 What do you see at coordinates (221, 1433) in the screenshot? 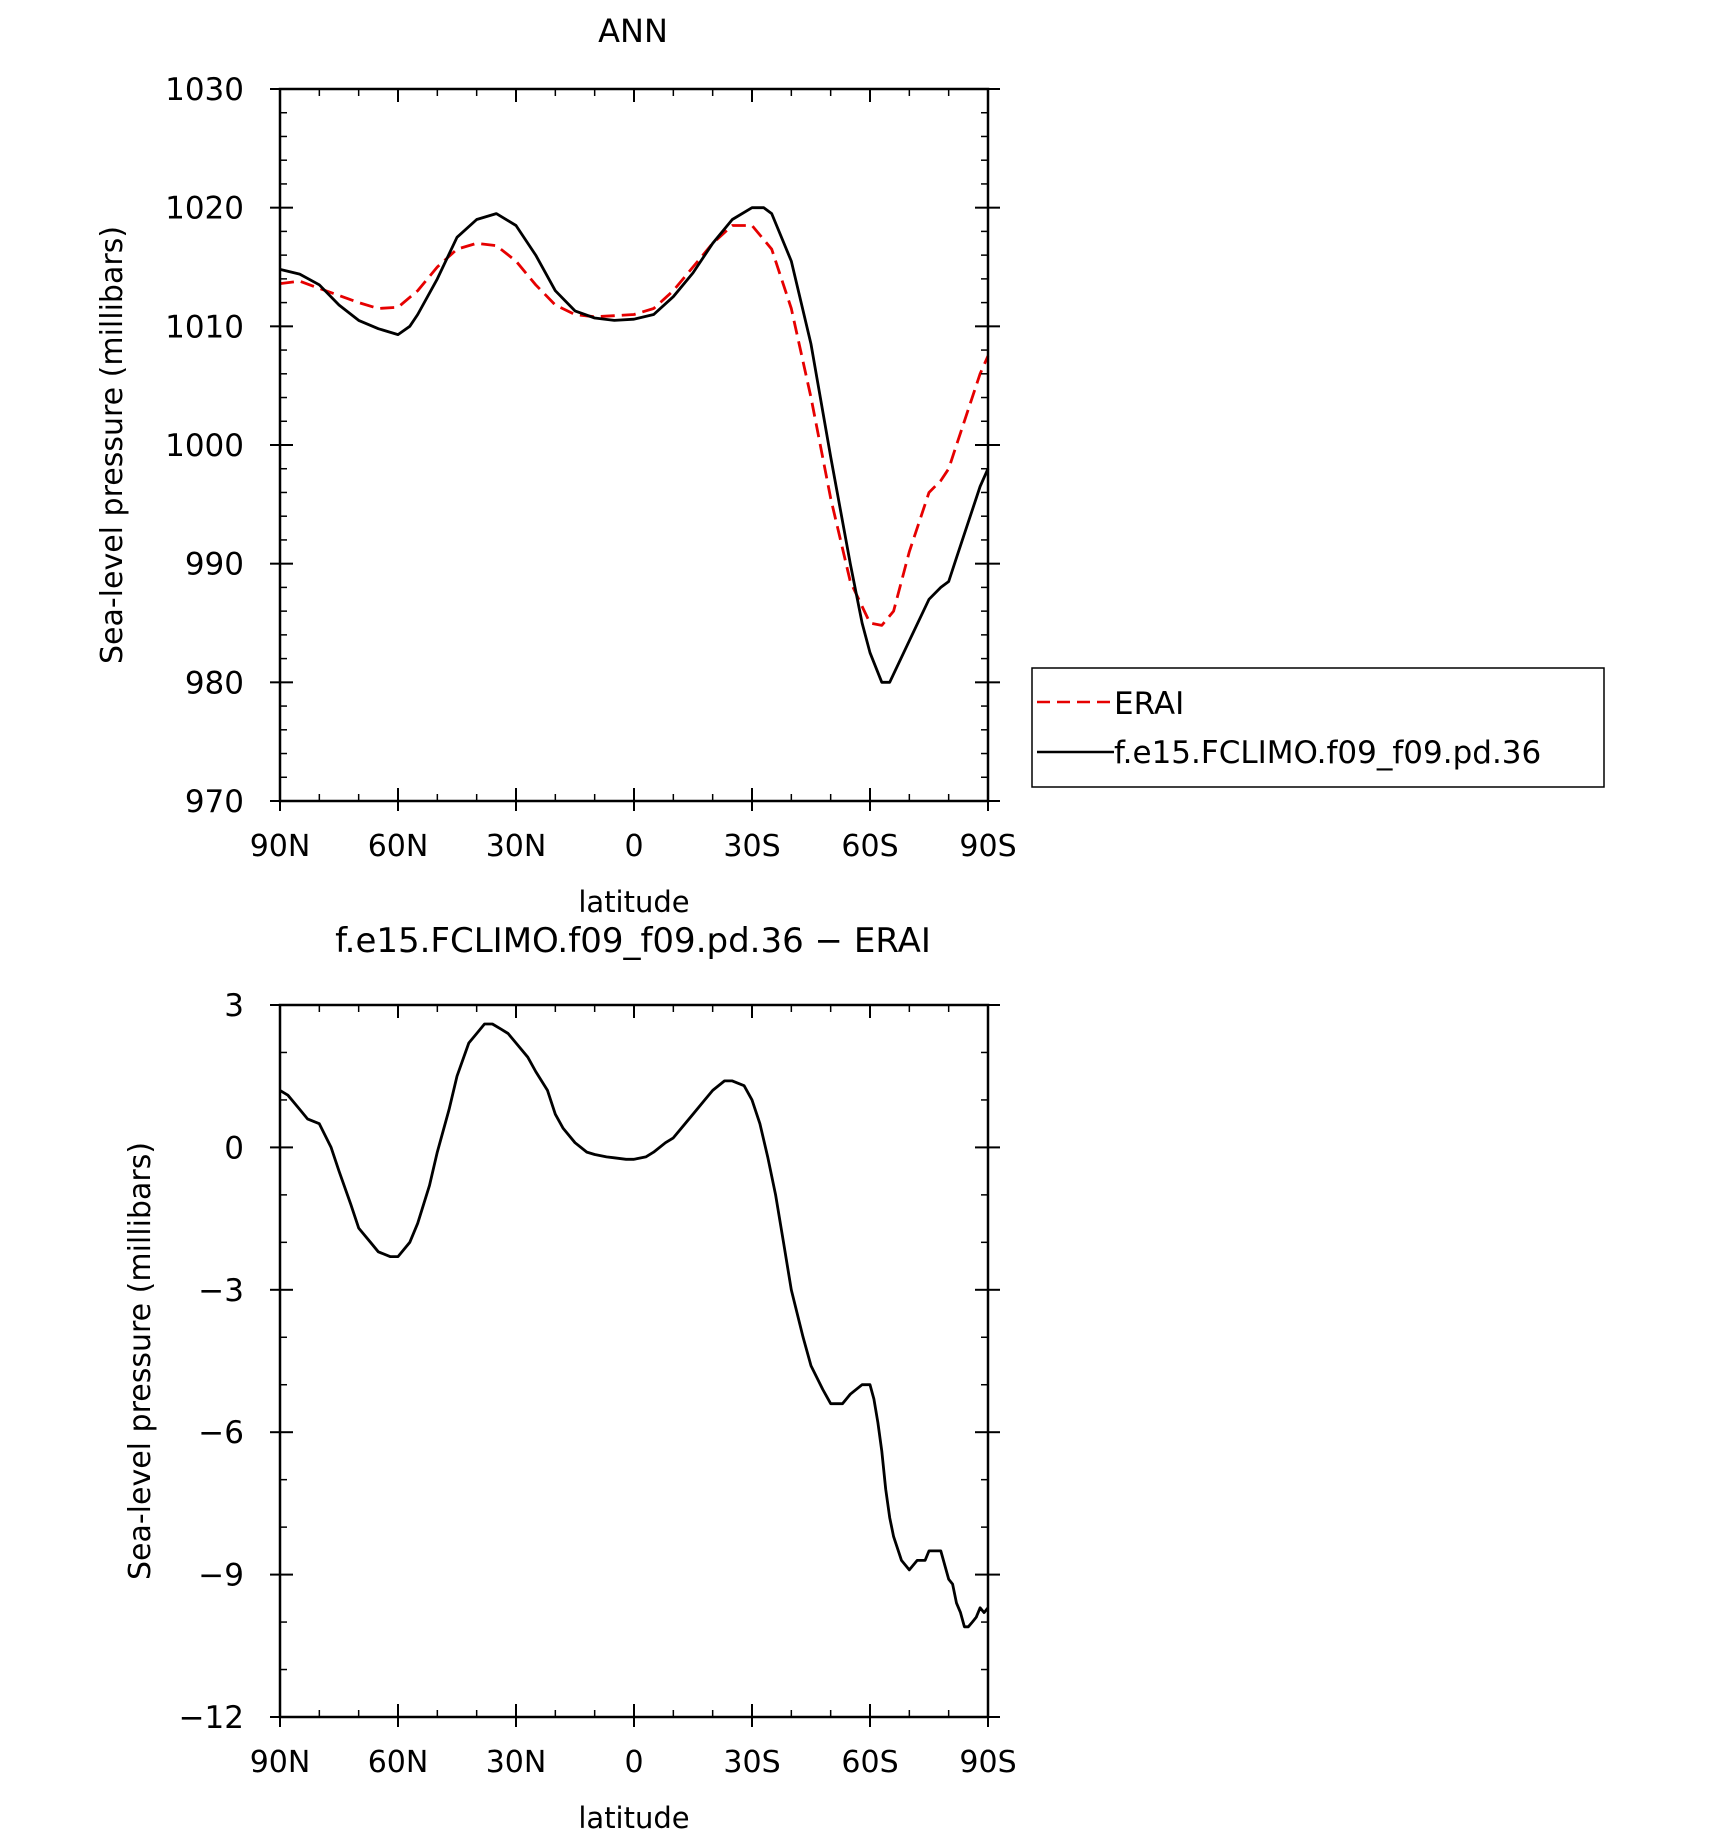
I see `y-tick-label: −6` at bounding box center [221, 1433].